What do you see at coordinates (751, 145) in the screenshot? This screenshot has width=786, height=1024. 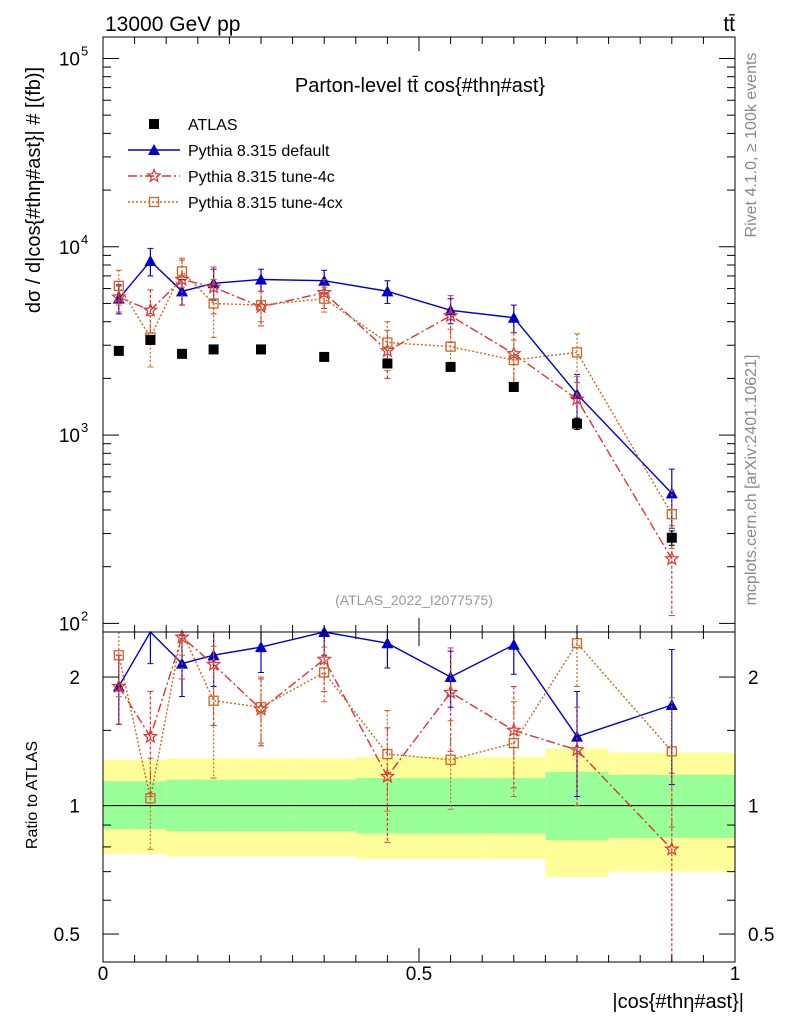 I see `rivet-version-label: Rivet 4.1.0, ≥ 100k events` at bounding box center [751, 145].